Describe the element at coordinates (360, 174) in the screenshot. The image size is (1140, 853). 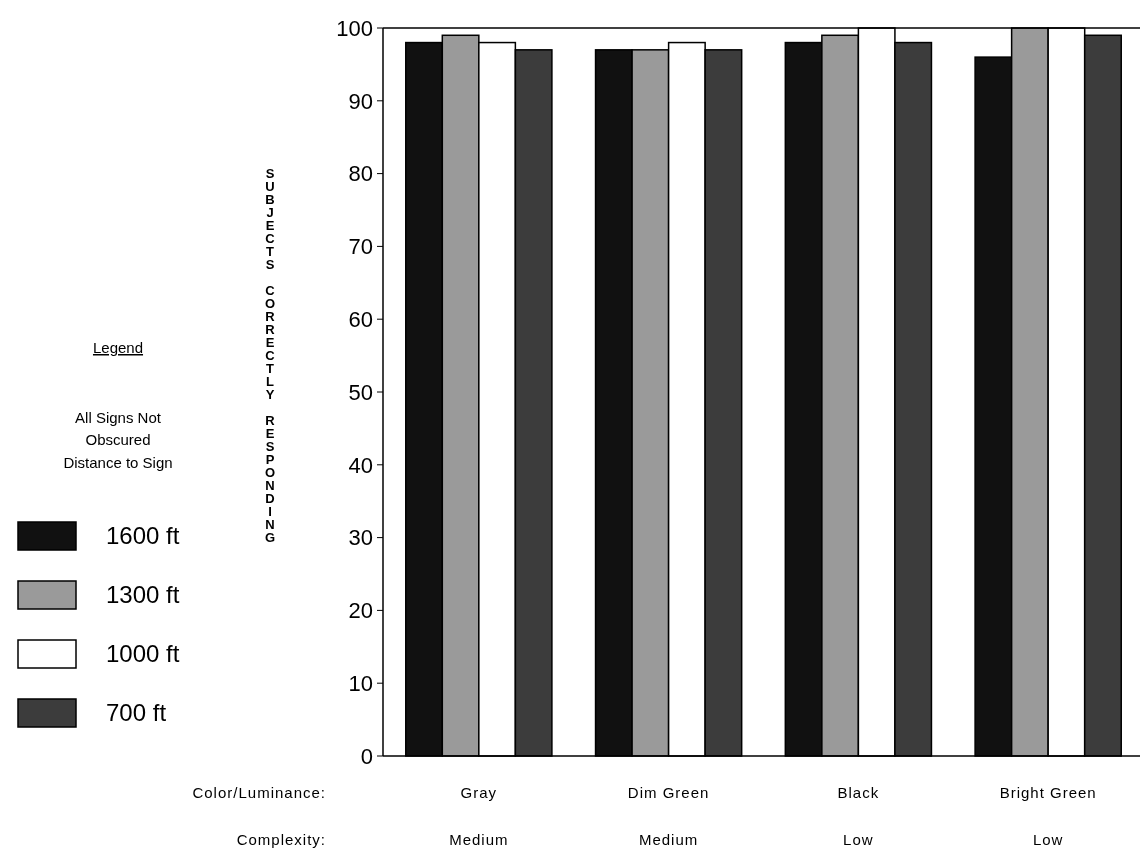
I see `y-tick-label: 80` at that location.